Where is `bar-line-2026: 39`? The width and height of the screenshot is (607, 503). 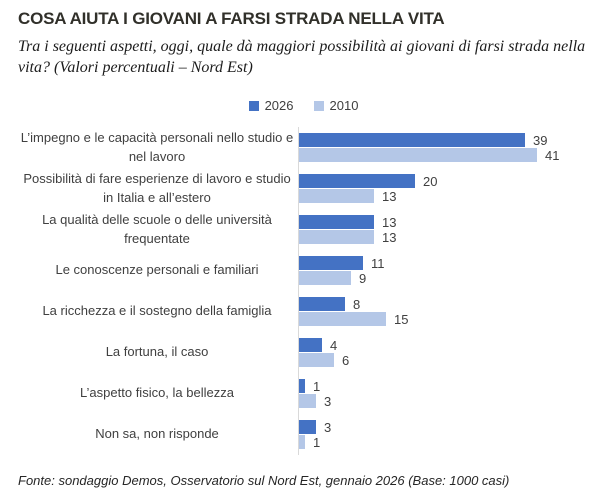
bar-line-2026: 39 is located at coordinates (447, 140).